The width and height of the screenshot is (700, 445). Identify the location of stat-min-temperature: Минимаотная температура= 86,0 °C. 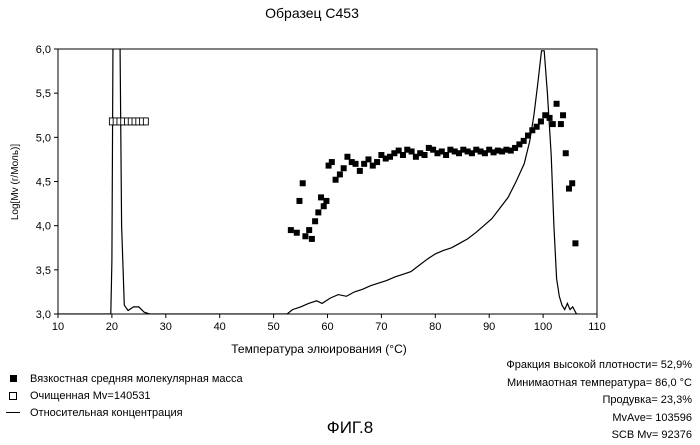
(599, 384).